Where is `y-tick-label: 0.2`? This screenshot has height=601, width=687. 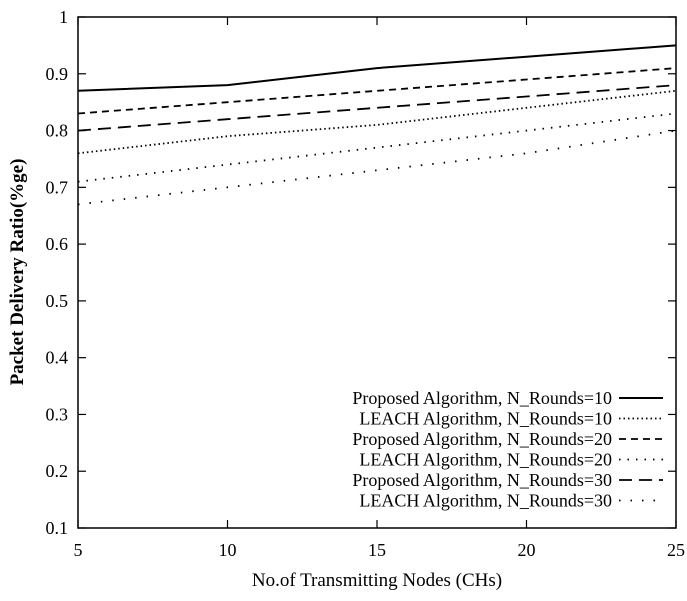
y-tick-label: 0.2 is located at coordinates (57, 471).